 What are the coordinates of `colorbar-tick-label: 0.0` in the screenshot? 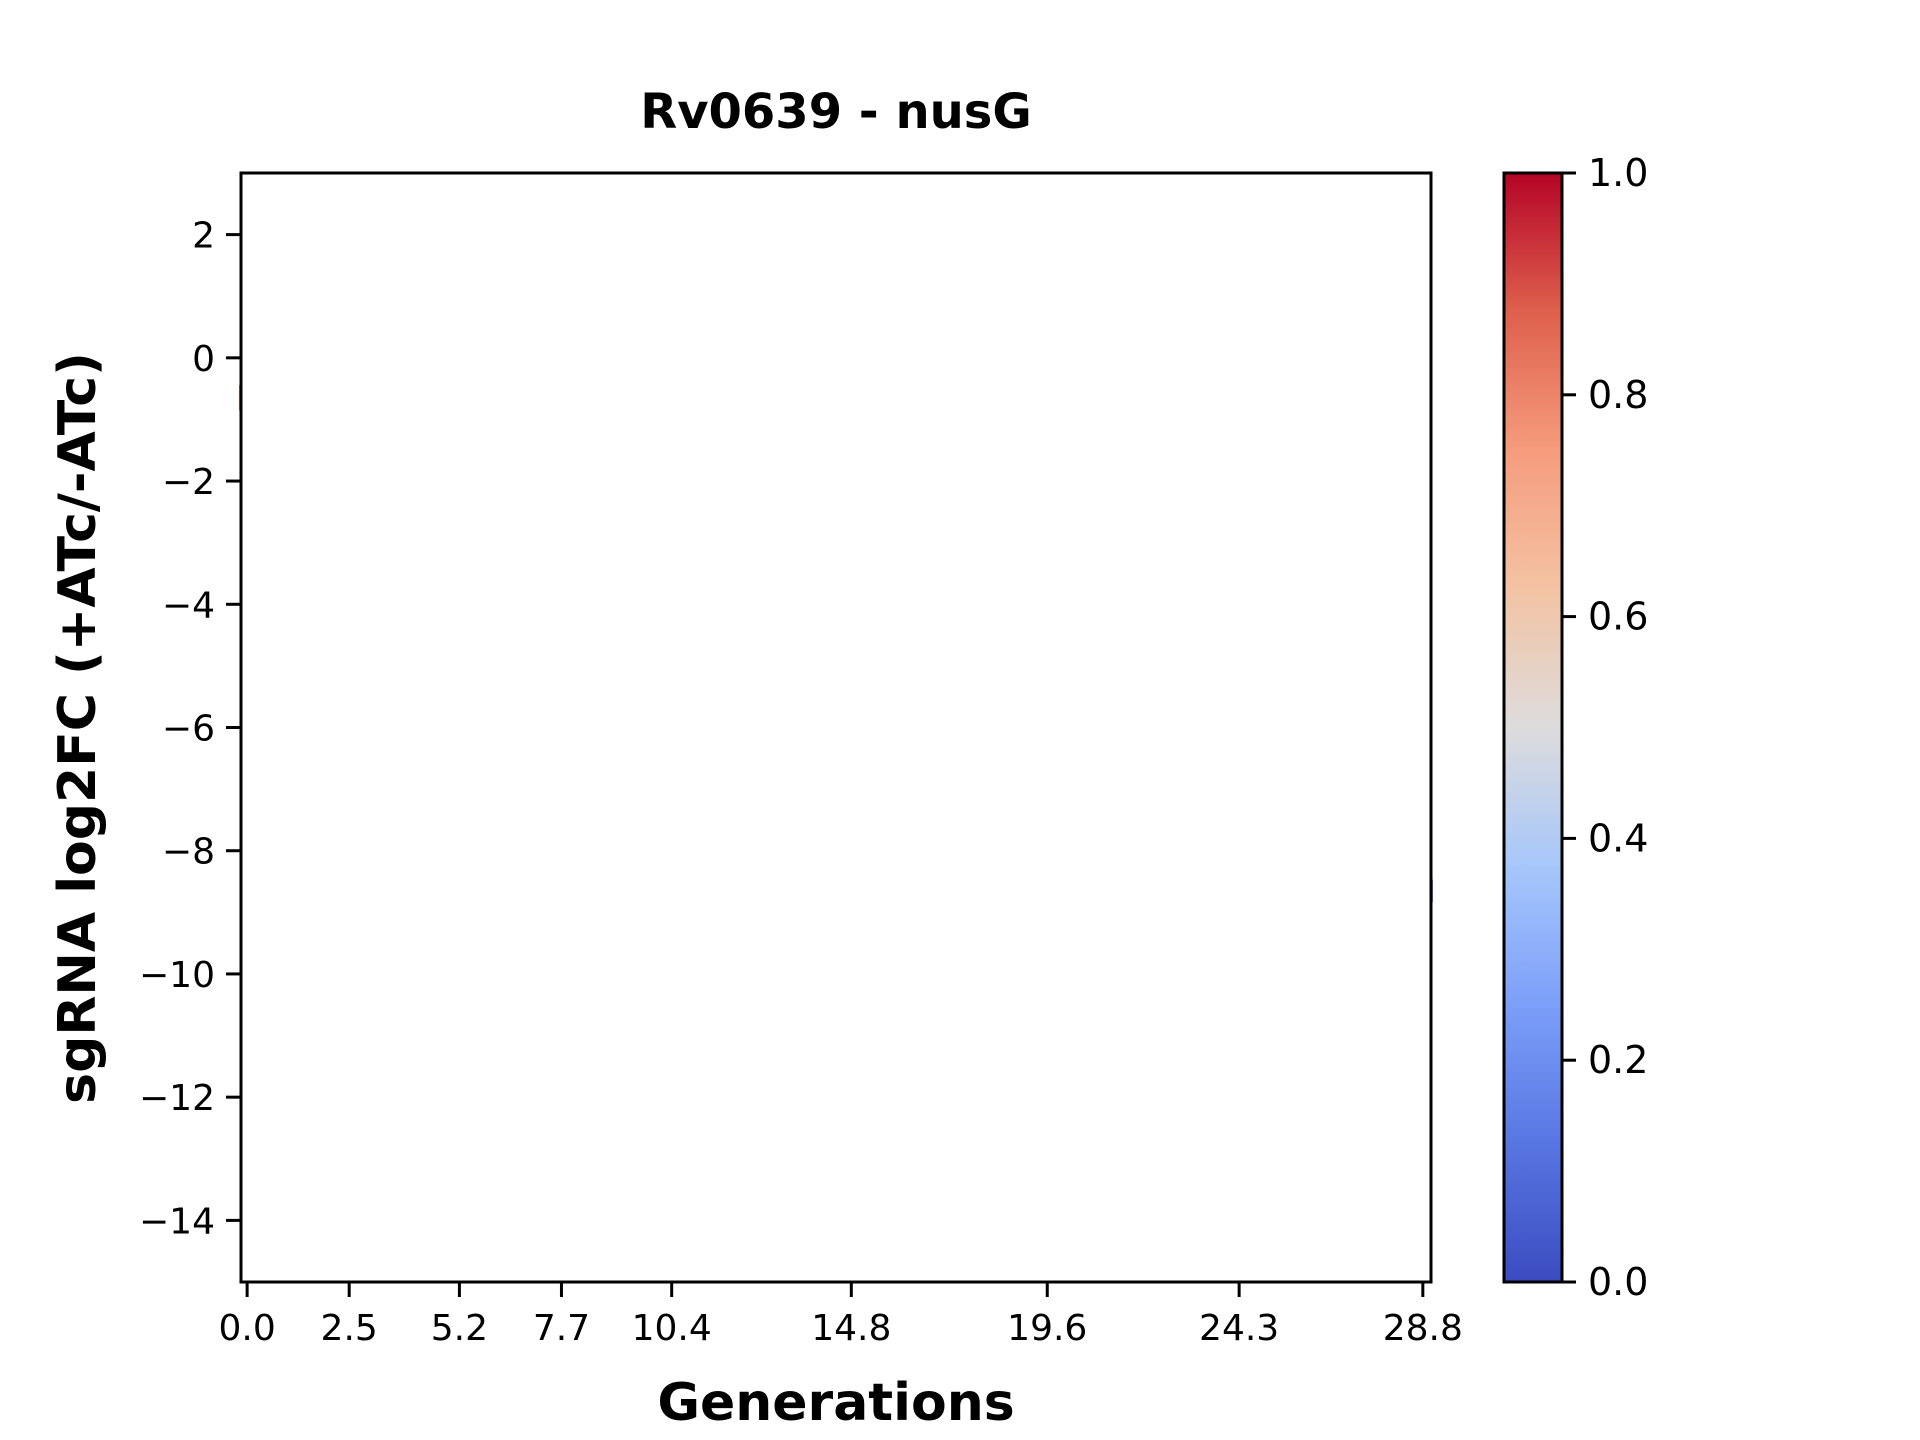 It's located at (1618, 1282).